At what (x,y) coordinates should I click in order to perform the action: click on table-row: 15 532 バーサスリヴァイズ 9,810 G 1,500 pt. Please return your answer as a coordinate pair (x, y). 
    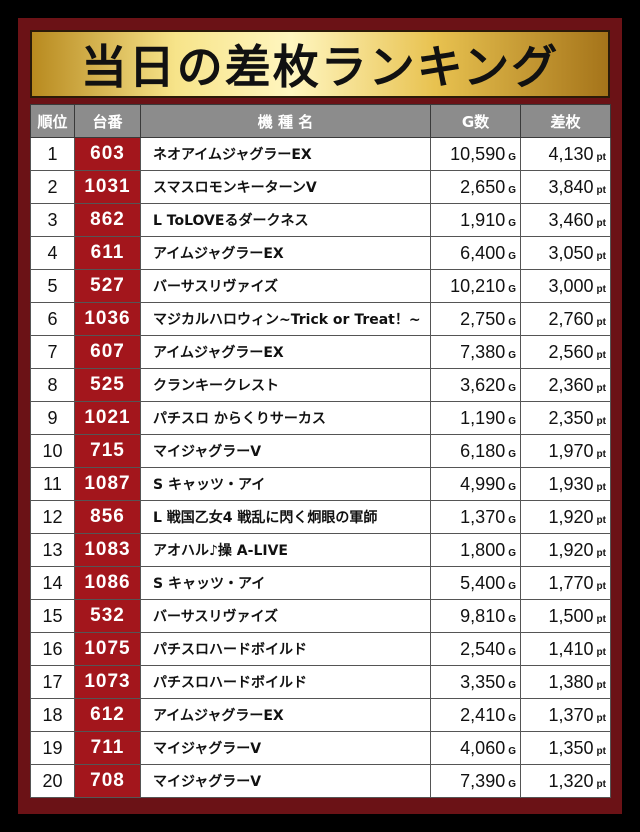
    Looking at the image, I should click on (320, 616).